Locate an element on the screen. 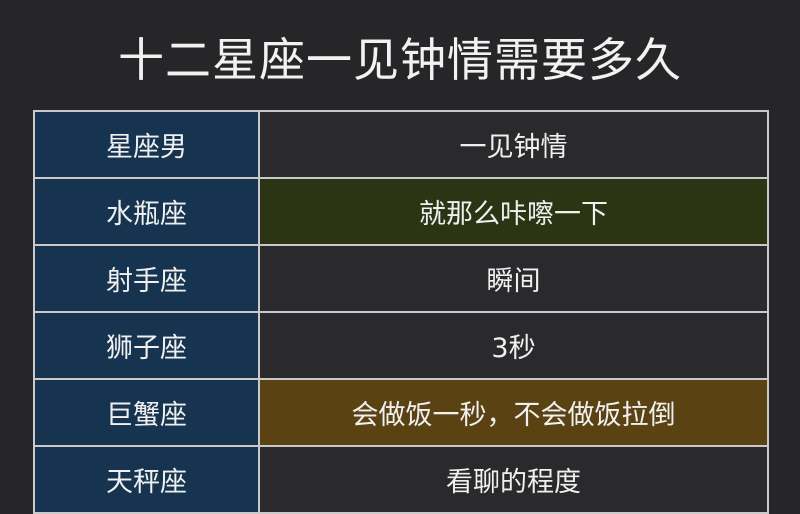 This screenshot has width=800, height=514. table-row: 射手座 瞬间 is located at coordinates (401, 278).